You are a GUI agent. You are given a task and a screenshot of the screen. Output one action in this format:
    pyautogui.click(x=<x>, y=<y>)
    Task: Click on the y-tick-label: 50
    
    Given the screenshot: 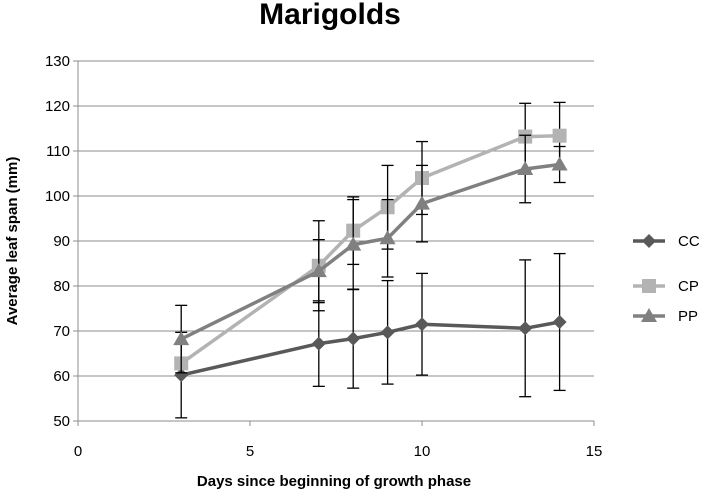 What is the action you would take?
    pyautogui.click(x=61, y=421)
    